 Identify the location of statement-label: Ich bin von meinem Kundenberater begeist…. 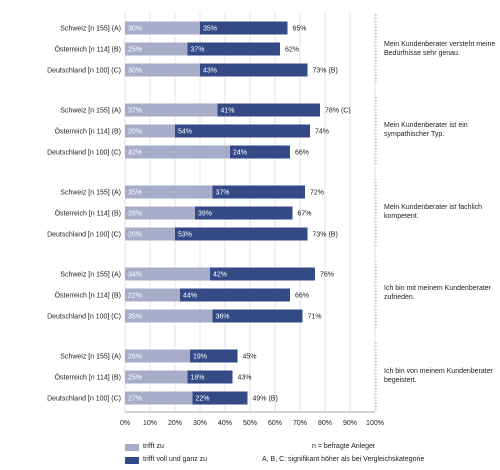
(438, 376).